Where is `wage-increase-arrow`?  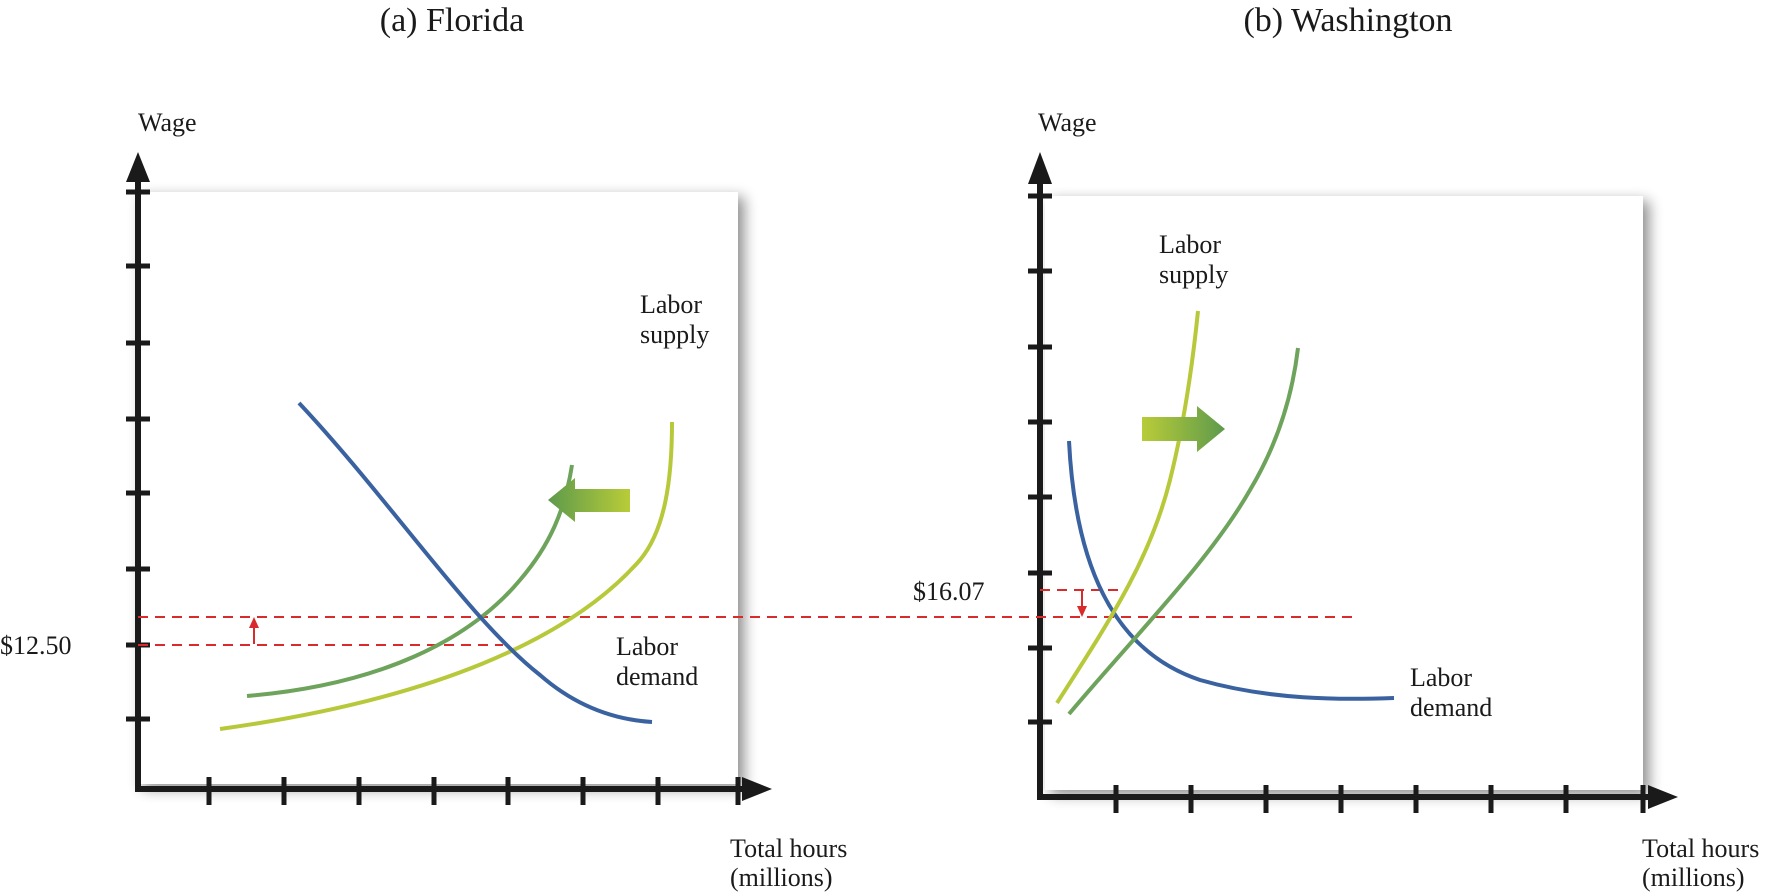 wage-increase-arrow is located at coordinates (254, 630).